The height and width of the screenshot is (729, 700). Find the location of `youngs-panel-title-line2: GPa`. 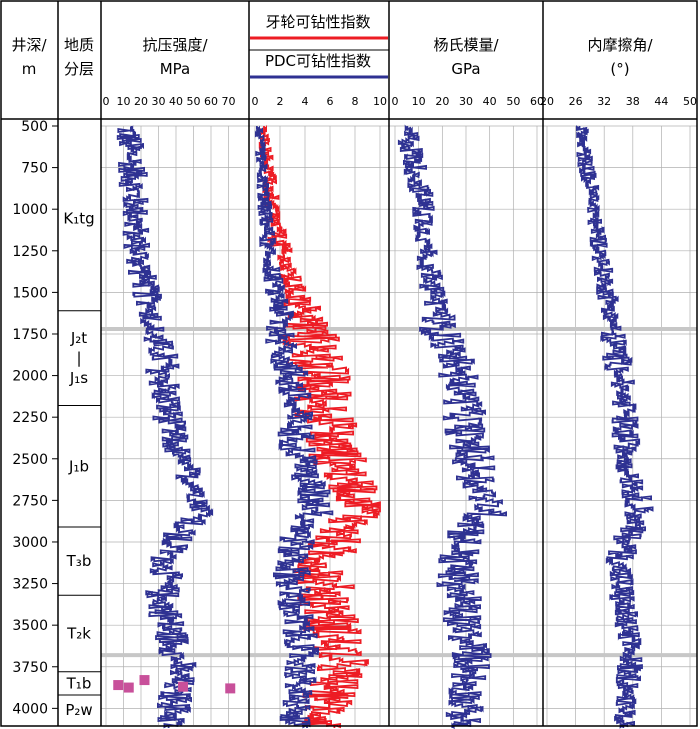

youngs-panel-title-line2: GPa is located at coordinates (465, 69).